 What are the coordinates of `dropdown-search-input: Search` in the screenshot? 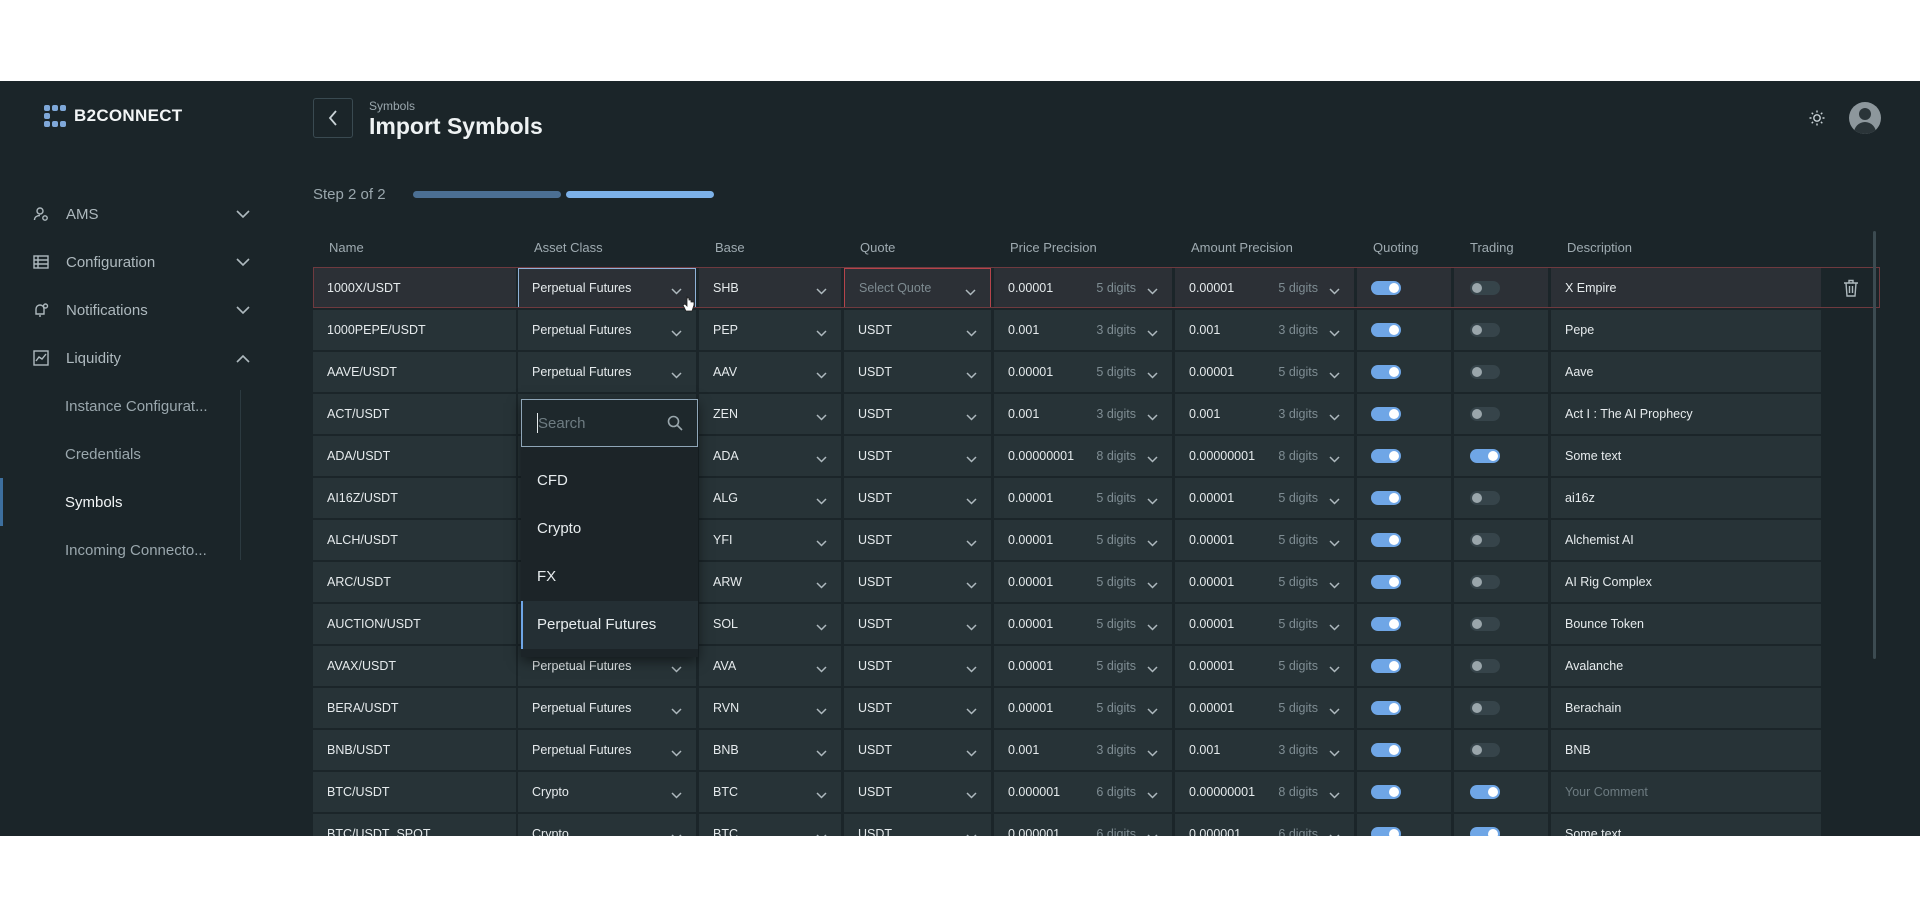 It's located at (609, 423).